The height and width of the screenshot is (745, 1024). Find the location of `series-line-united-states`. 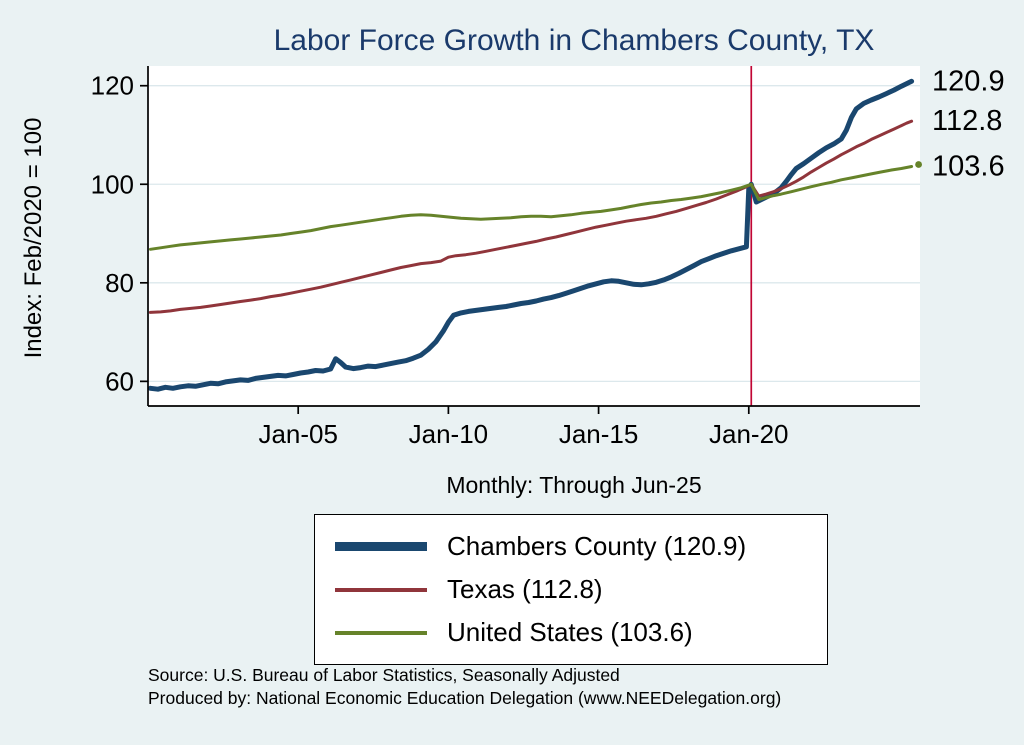

series-line-united-states is located at coordinates (531, 208).